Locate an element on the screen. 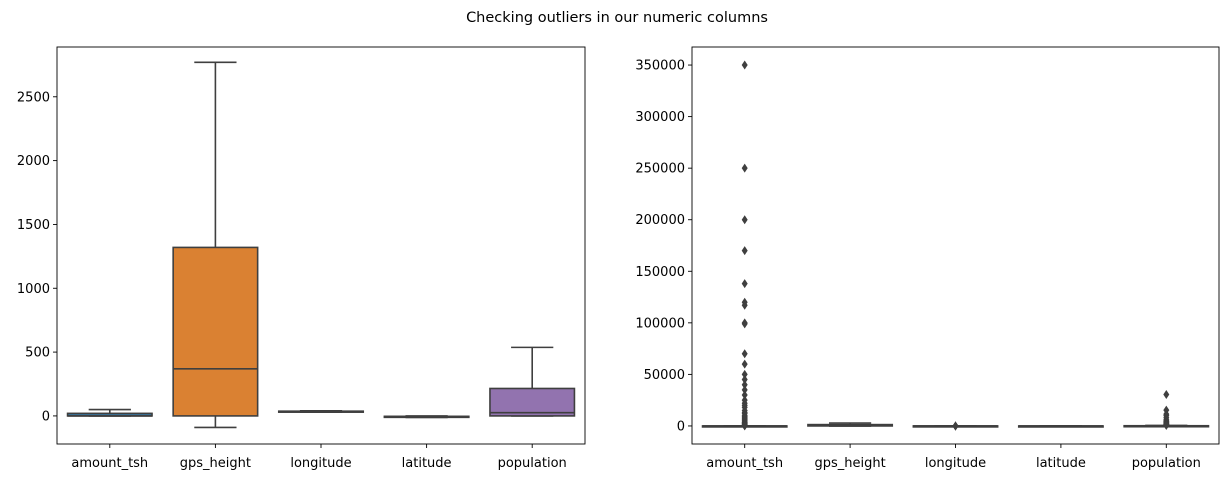  ax0-ytick-label: 0 is located at coordinates (46, 416).